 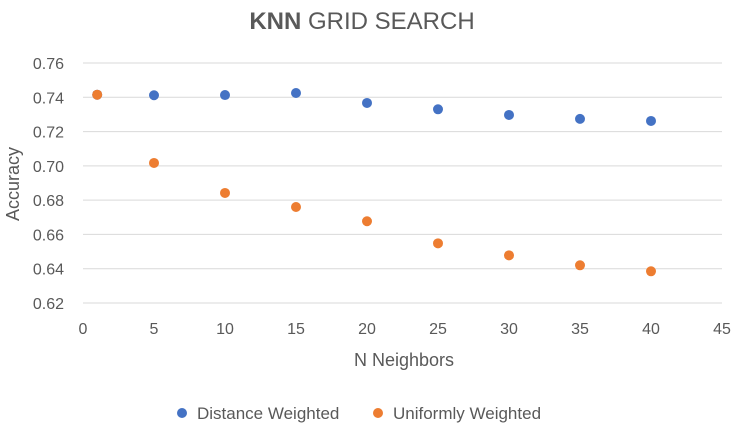 I want to click on x-tick-label: 40, so click(x=651, y=329).